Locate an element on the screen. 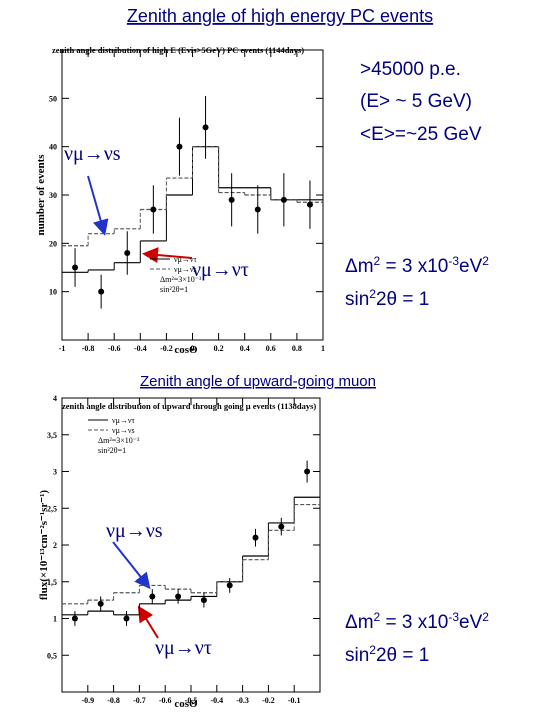 This screenshot has width=540, height=720. annotation: (E> ~ 5 GeV) is located at coordinates (416, 101).